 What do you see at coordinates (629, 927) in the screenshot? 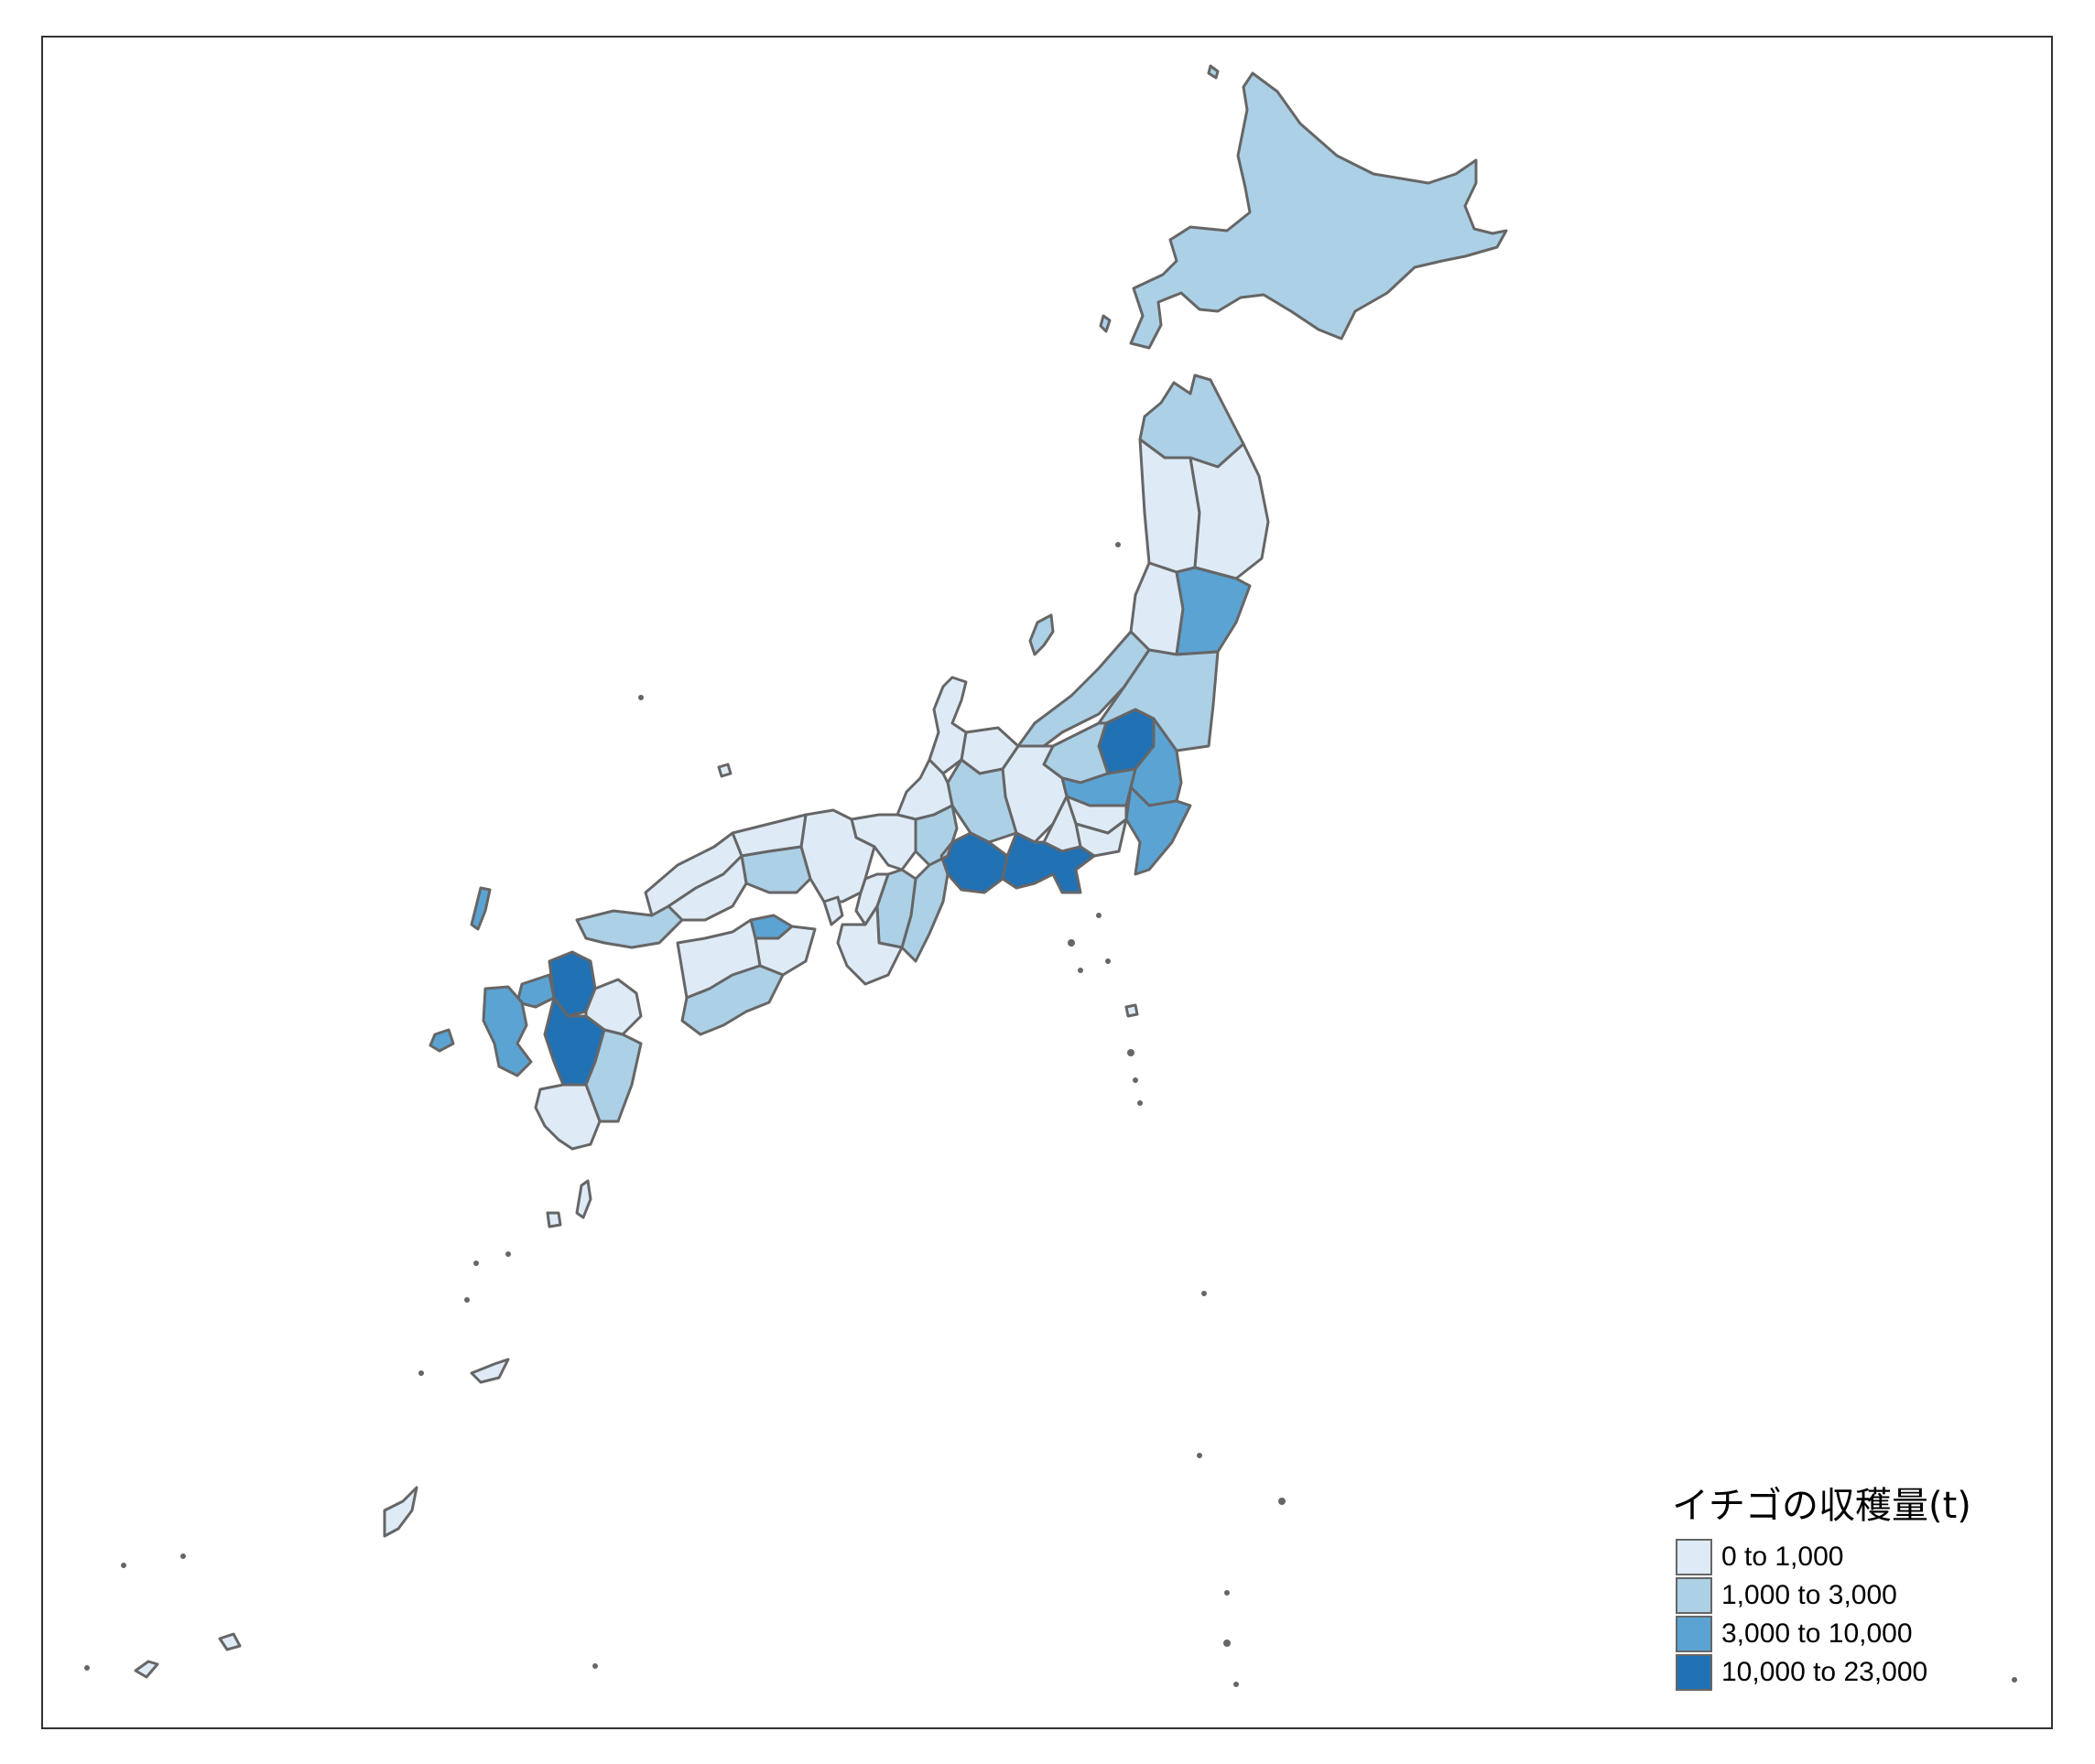
I see `region-yamaguchi` at bounding box center [629, 927].